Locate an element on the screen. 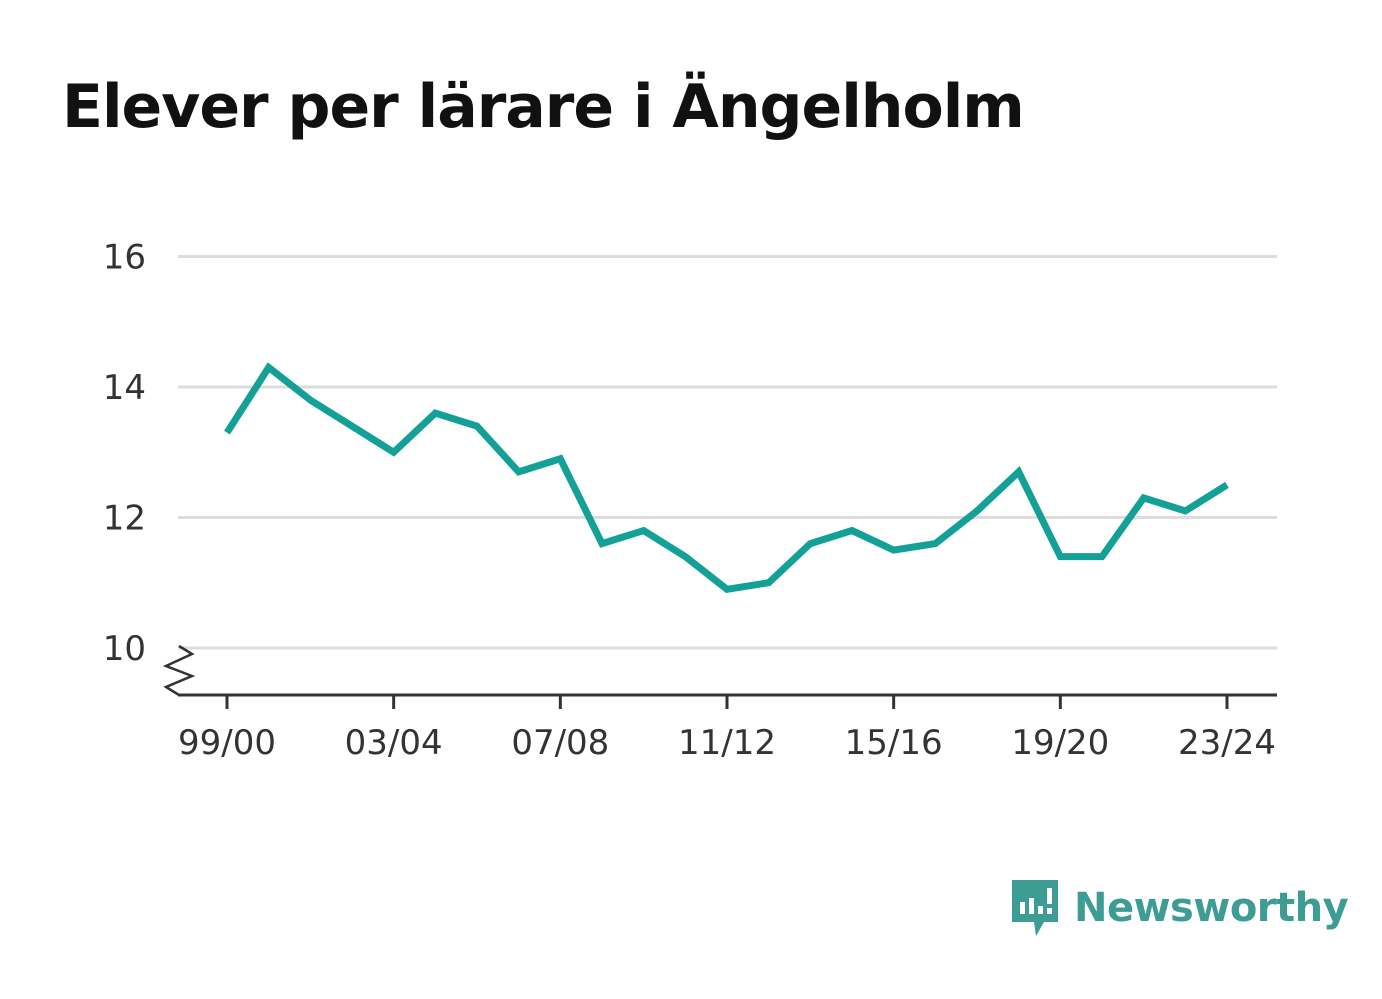 The width and height of the screenshot is (1382, 999). y-tick-label: 14 is located at coordinates (124, 388).